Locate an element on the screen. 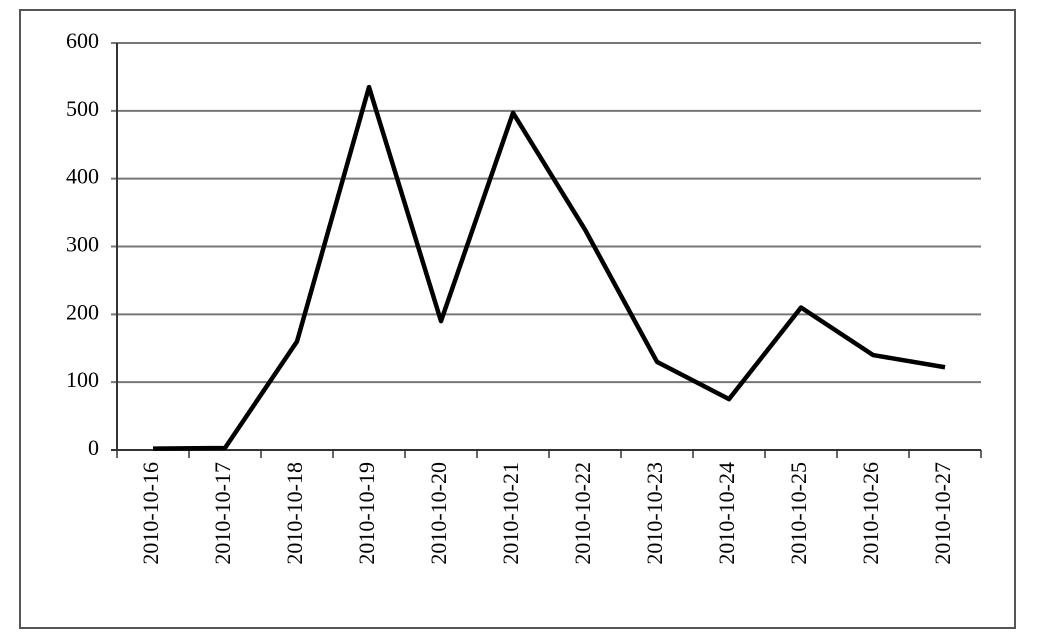 Image resolution: width=1050 pixels, height=641 pixels. x-tick-label: 2010-10-23 is located at coordinates (654, 513).